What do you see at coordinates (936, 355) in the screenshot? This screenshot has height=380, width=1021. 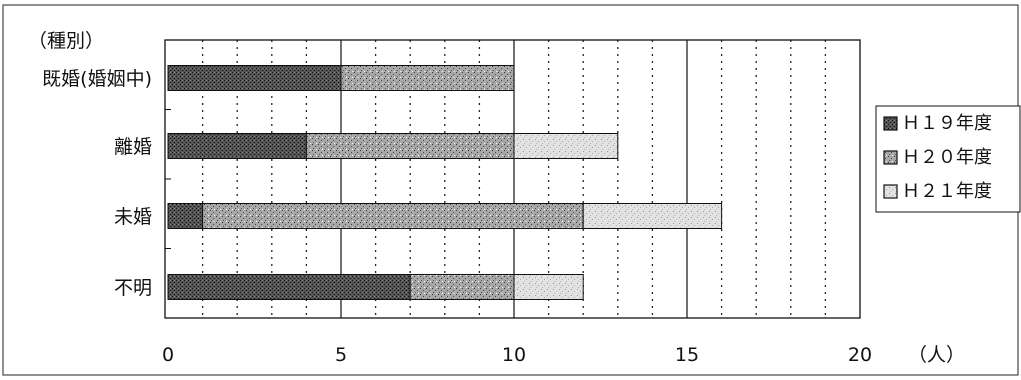 I see `x-unit-label: （人）` at bounding box center [936, 355].